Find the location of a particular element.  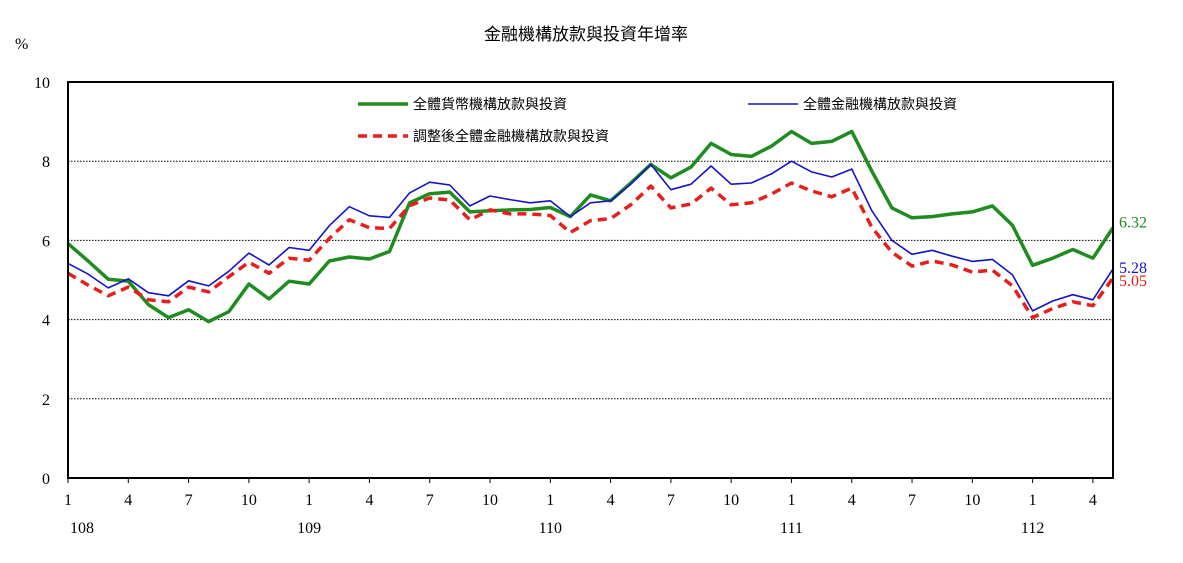

legend-label-1: 全體貨幣機構放款與投資 is located at coordinates (490, 104).